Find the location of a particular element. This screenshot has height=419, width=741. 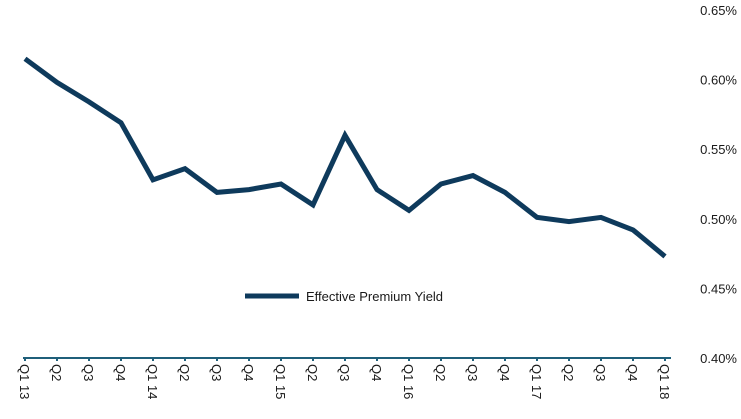

y-tick-label: 0.45% is located at coordinates (718, 288).